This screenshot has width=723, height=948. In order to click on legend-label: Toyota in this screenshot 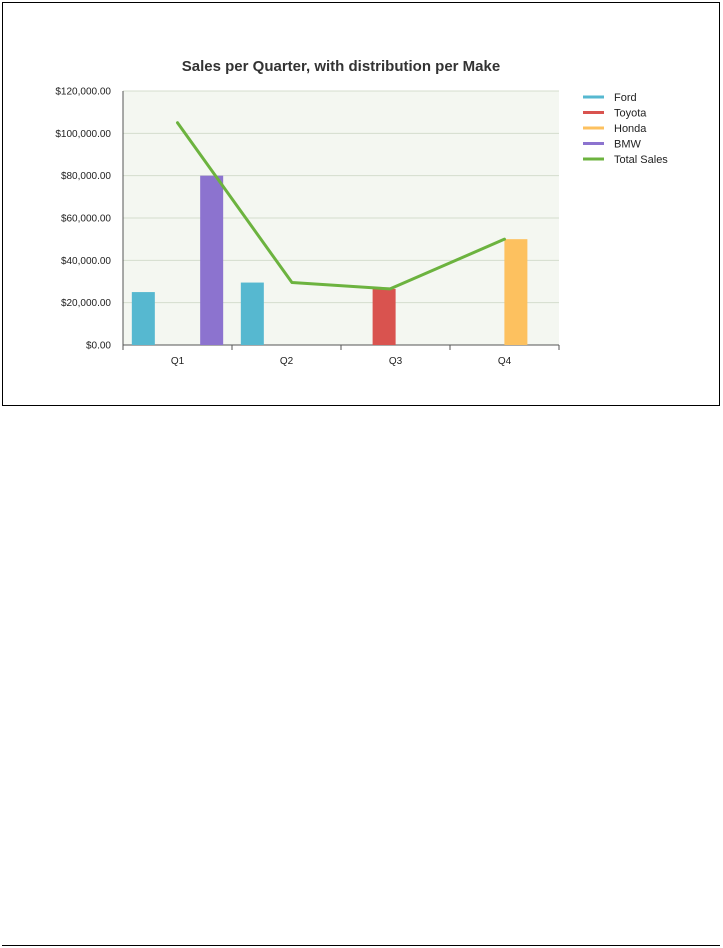, I will do `click(630, 114)`.